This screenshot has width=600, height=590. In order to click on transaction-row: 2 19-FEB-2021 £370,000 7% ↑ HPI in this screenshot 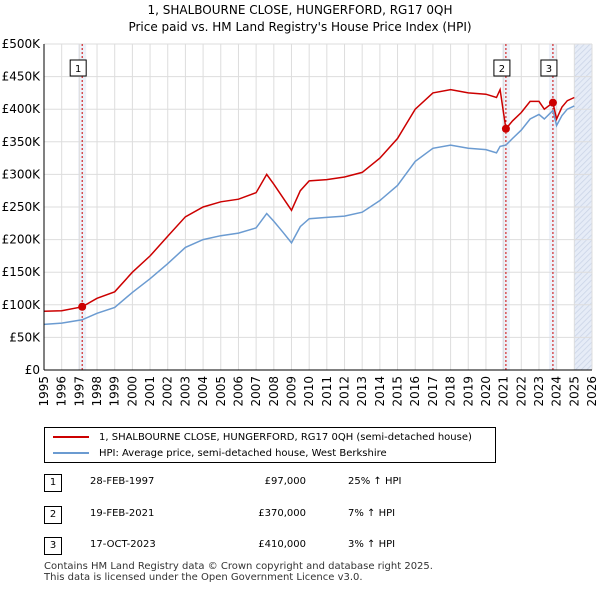, I will do `click(254, 515)`.